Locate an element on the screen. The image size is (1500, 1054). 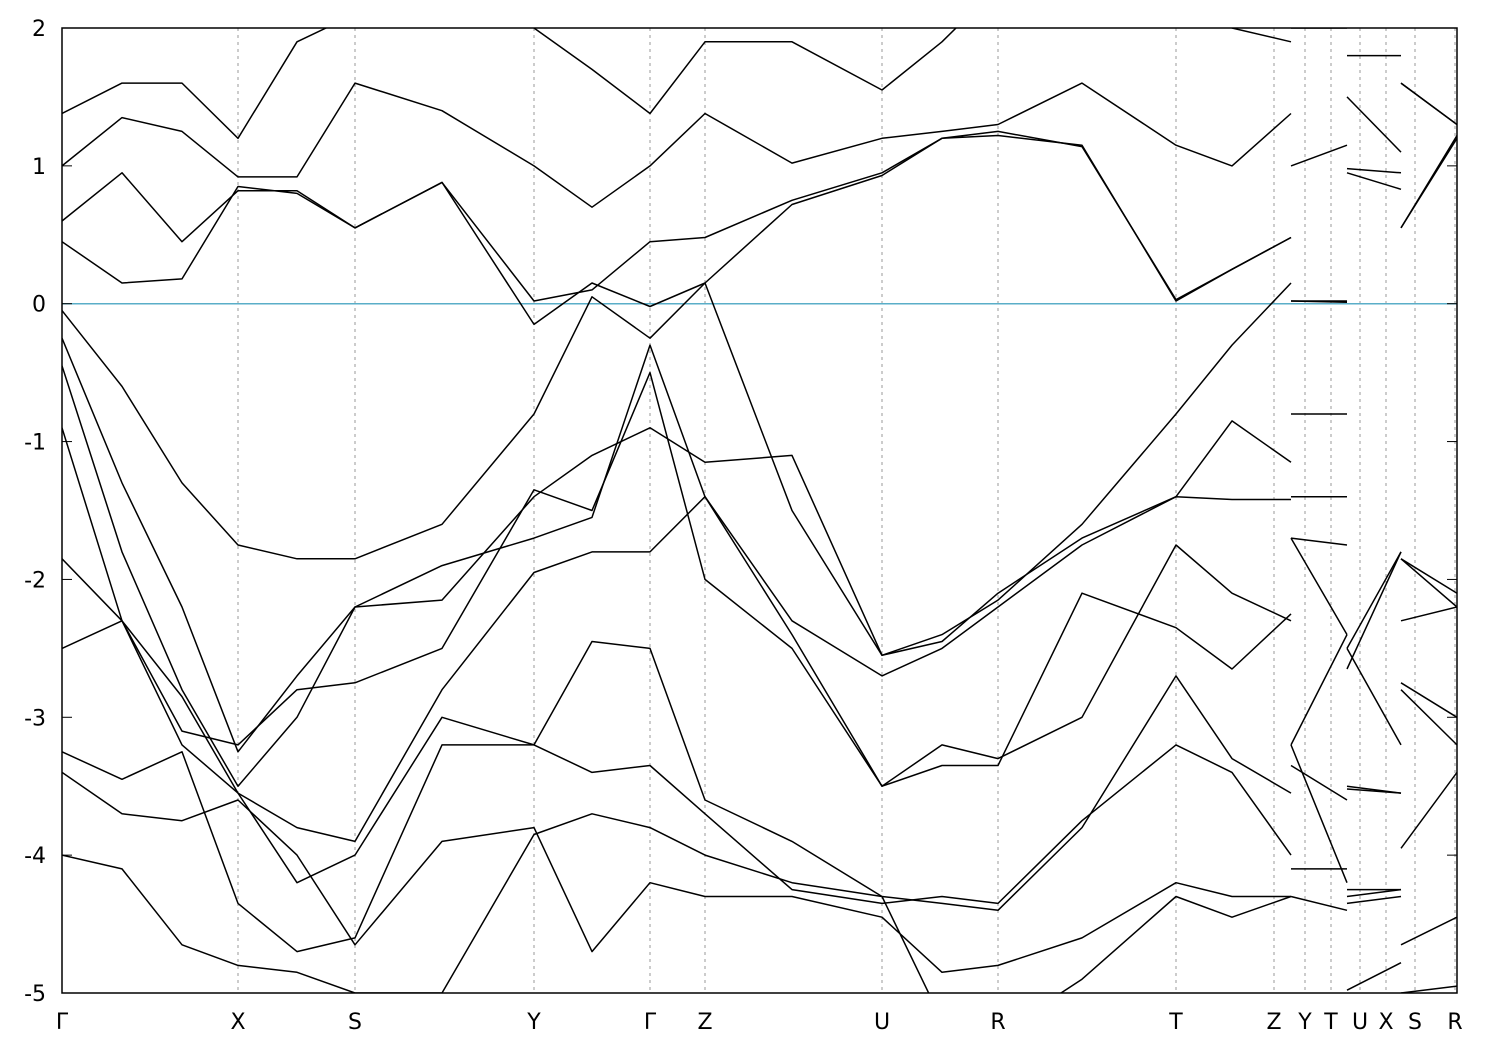
y-tick-label: -1 is located at coordinates (35, 443).